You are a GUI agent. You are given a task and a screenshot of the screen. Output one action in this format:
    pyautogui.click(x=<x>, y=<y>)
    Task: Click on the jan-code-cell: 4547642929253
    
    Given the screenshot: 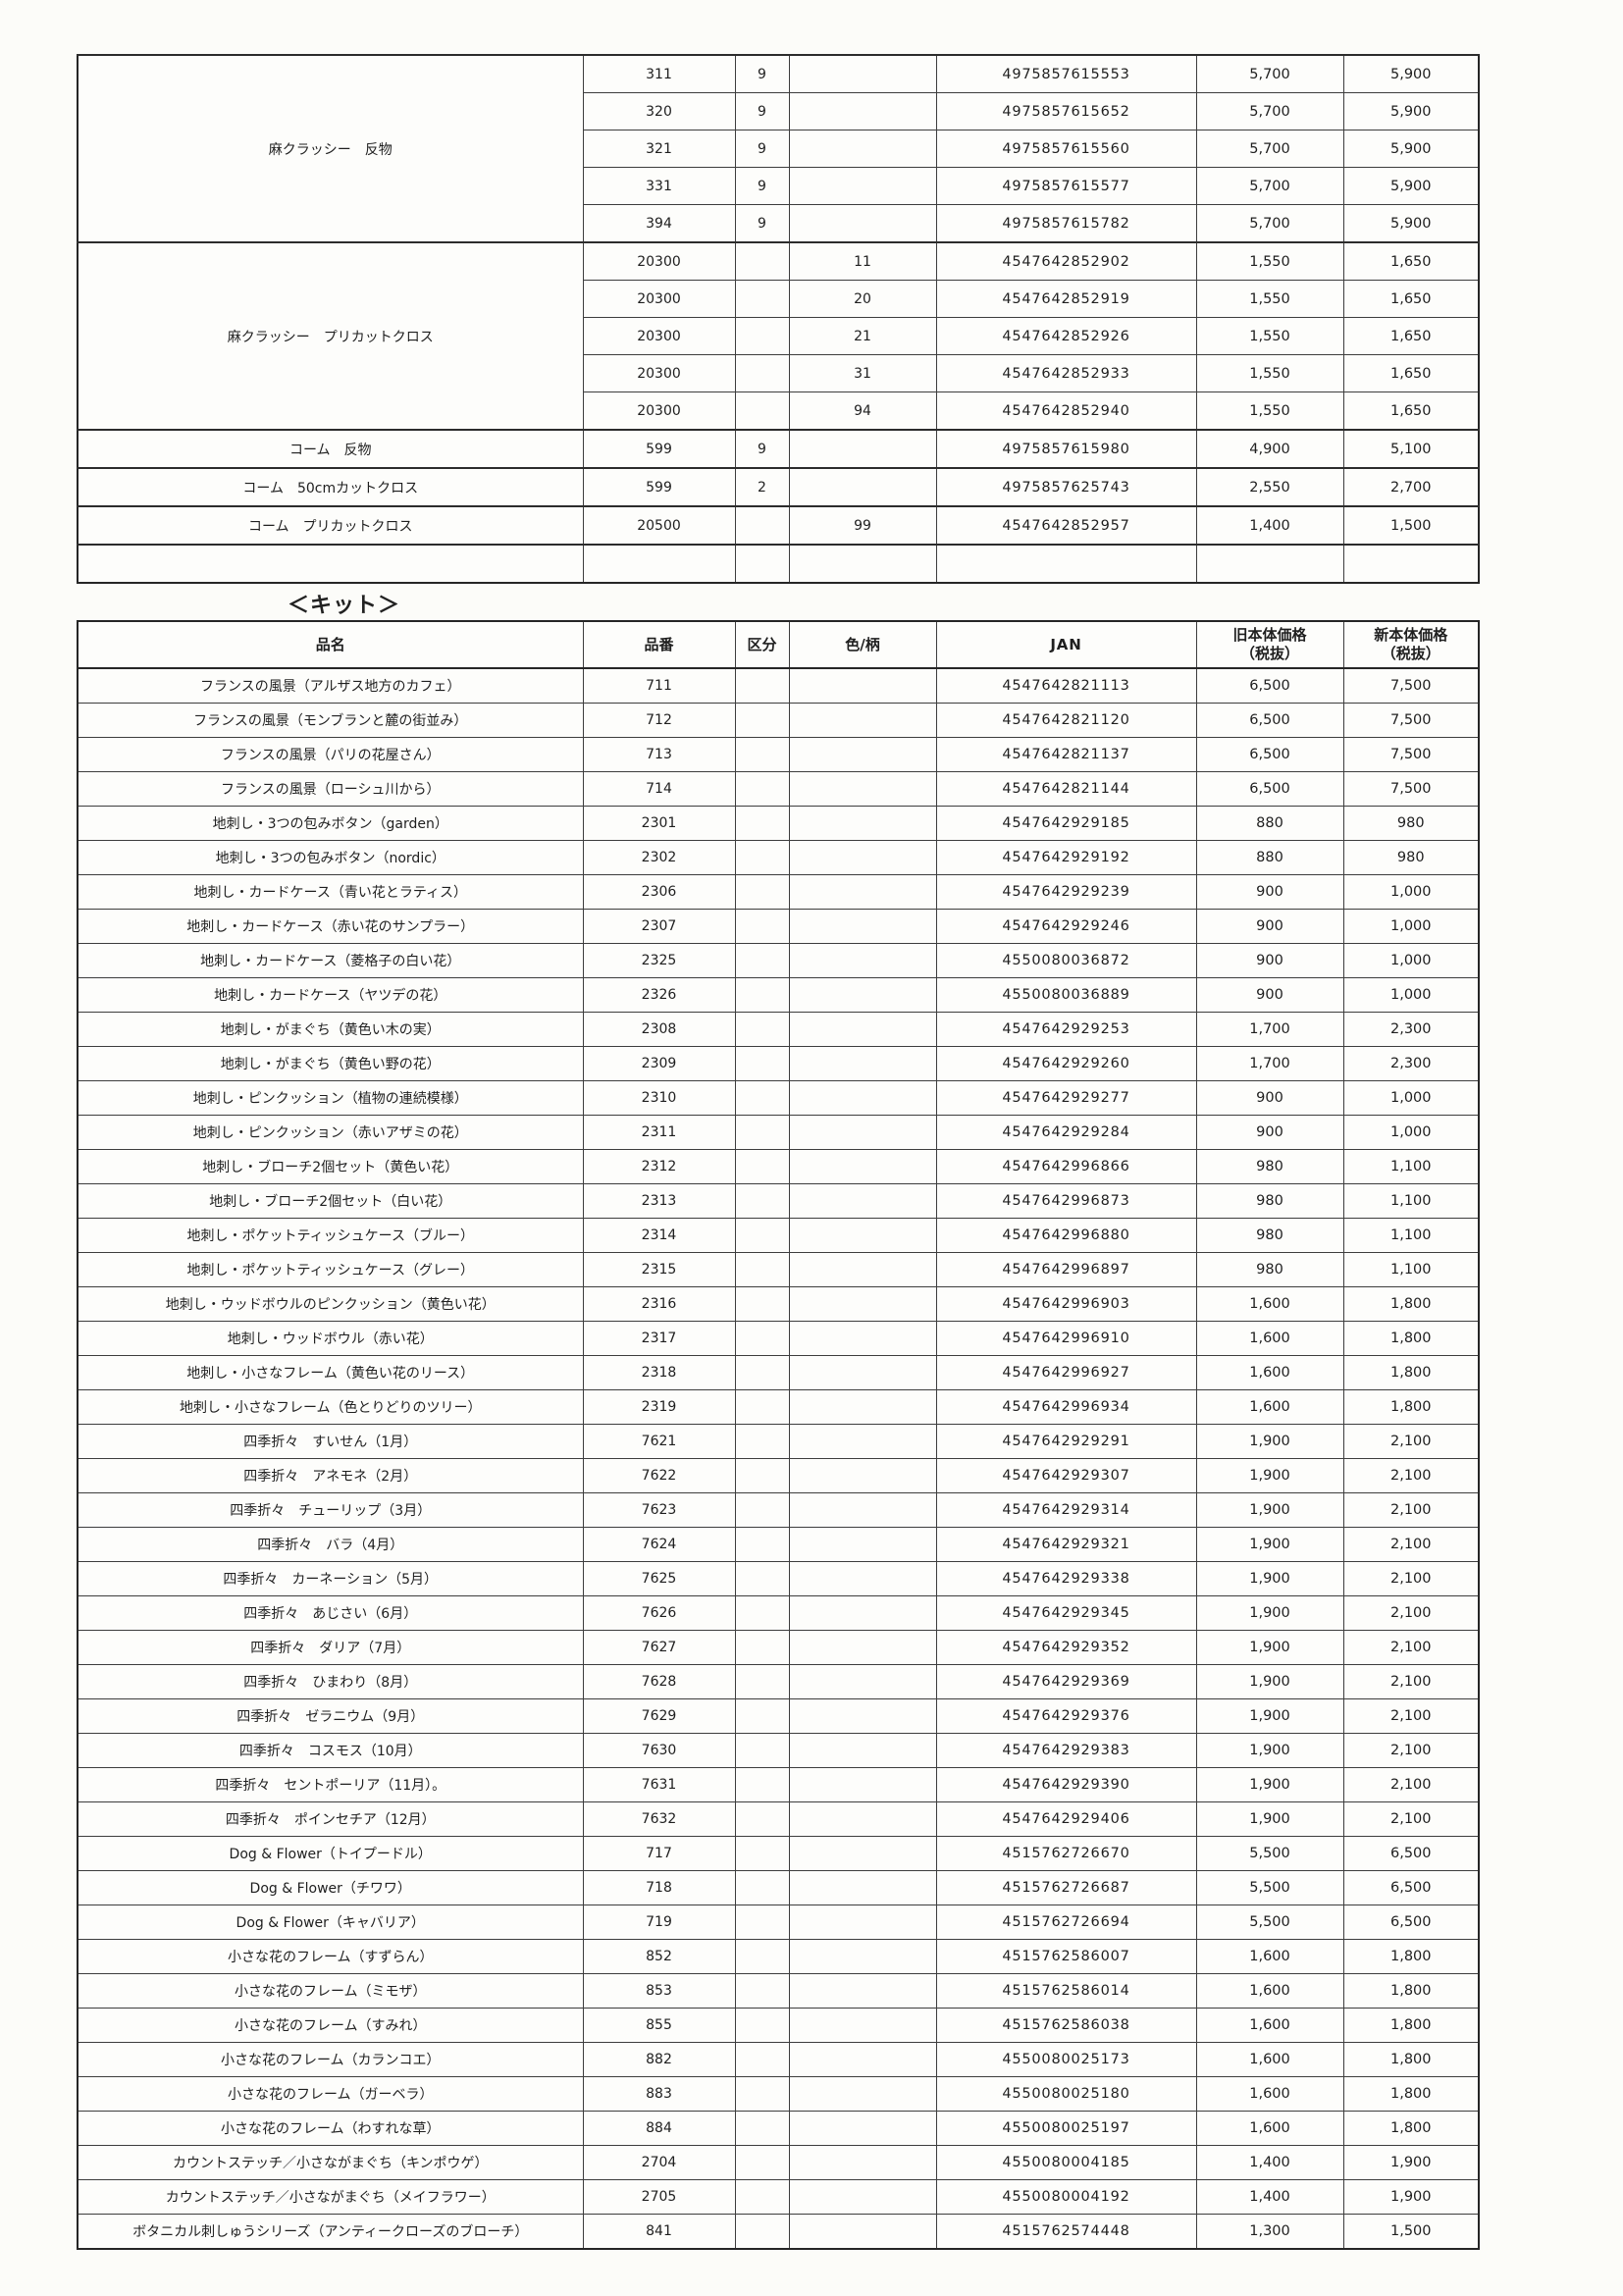 What is the action you would take?
    pyautogui.click(x=1066, y=1029)
    